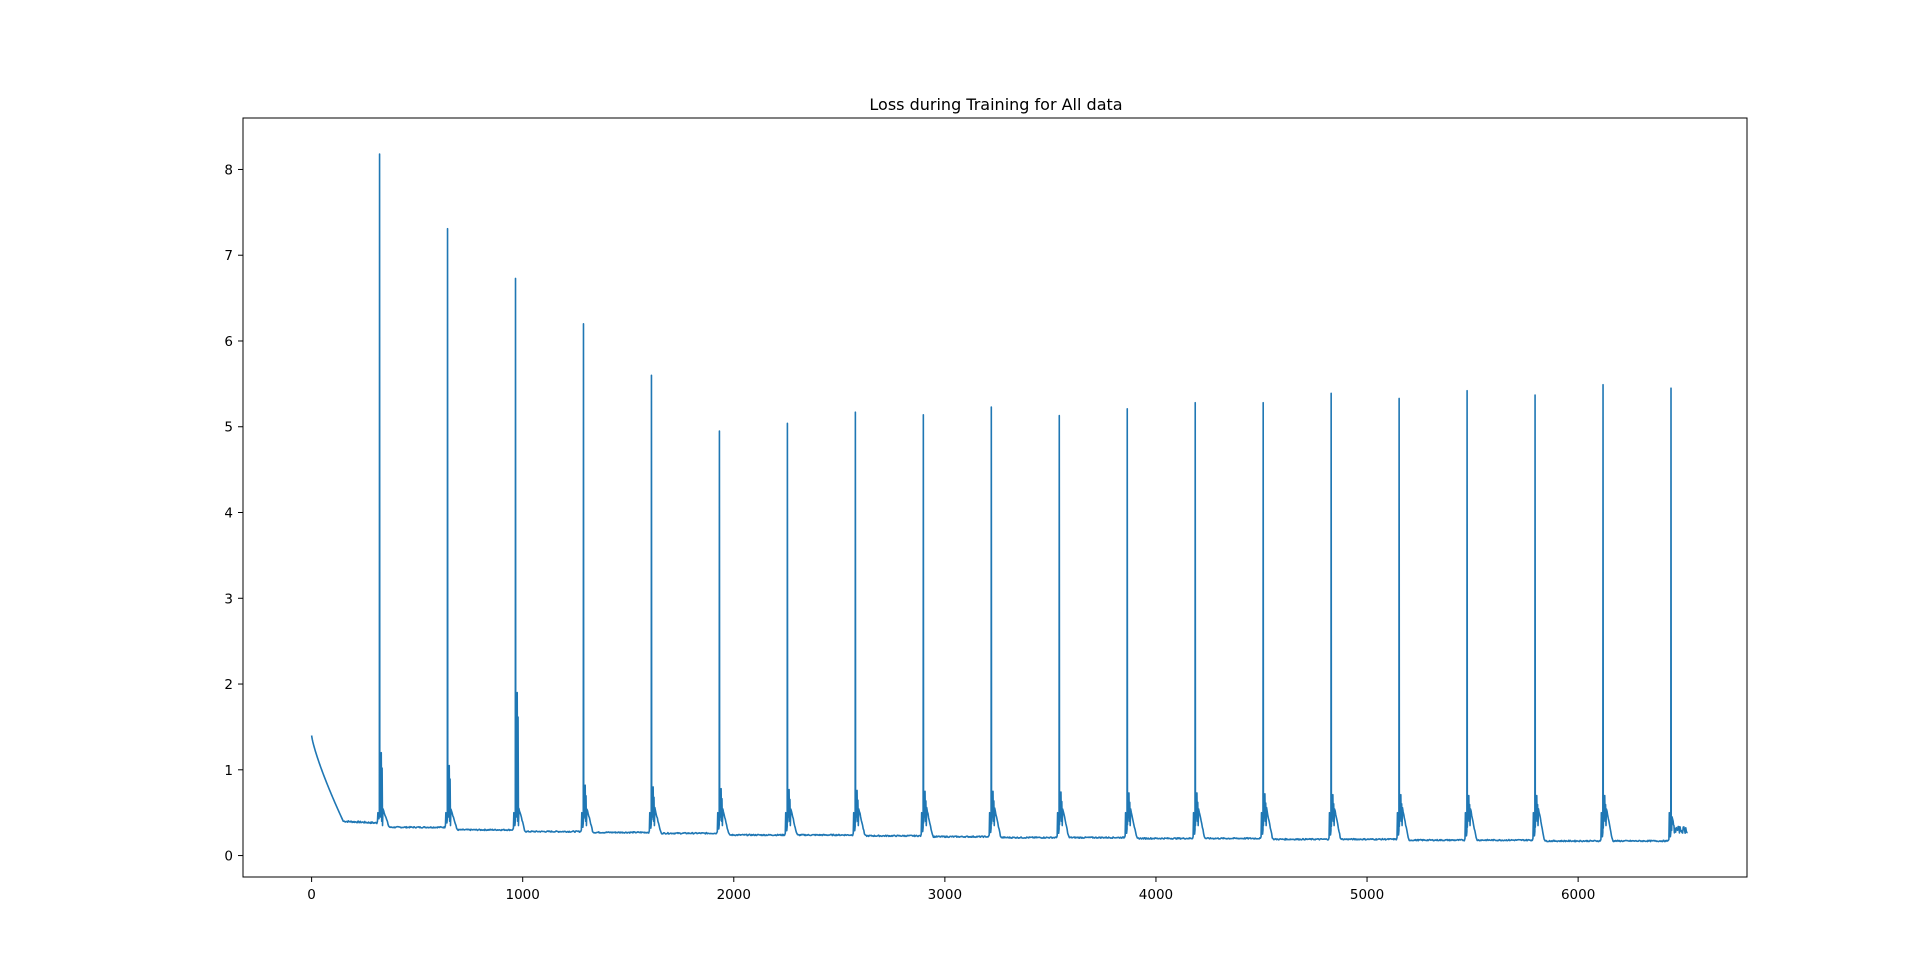 Image resolution: width=1920 pixels, height=975 pixels. I want to click on chart-title: Loss during Training for All data, so click(995, 104).